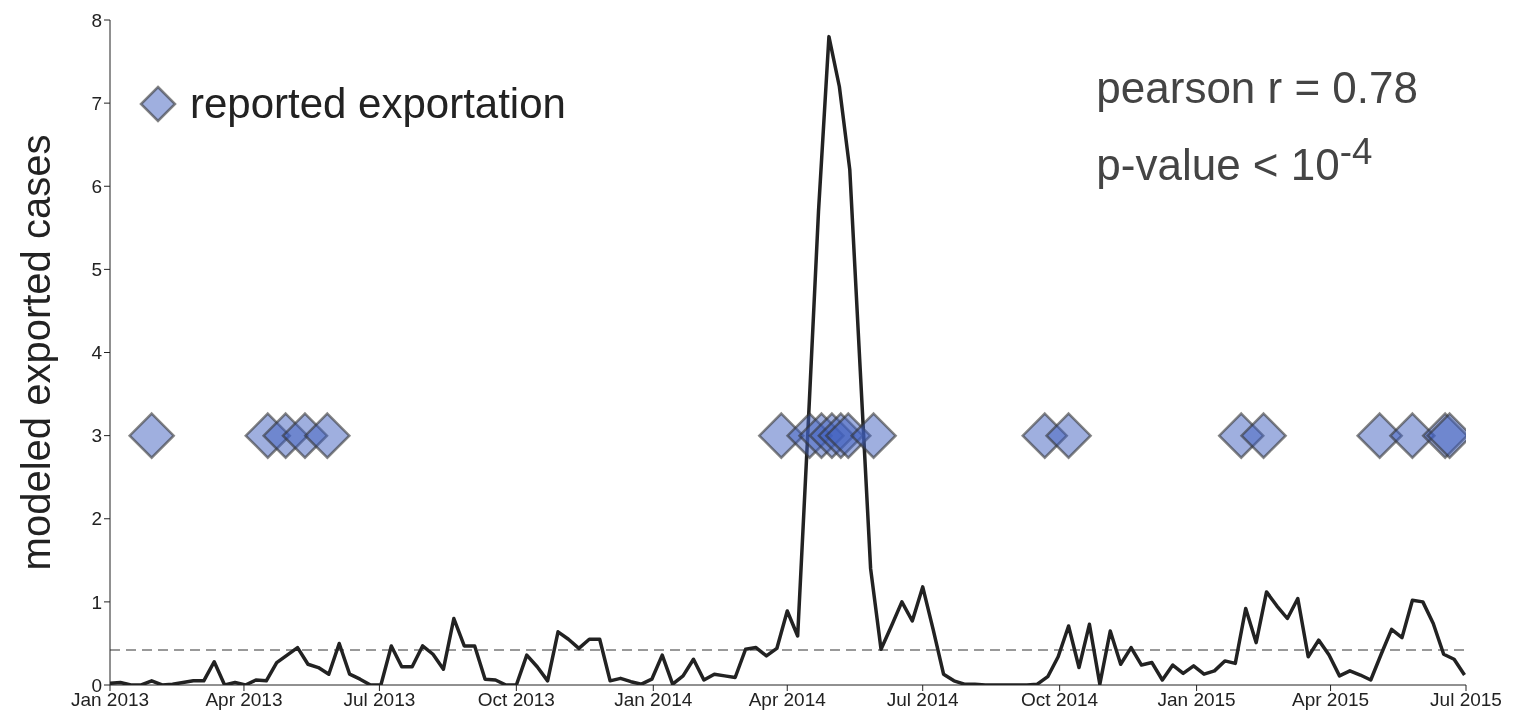 The image size is (1521, 724). What do you see at coordinates (1466, 700) in the screenshot?
I see `x-tick-label: Jul 2015` at bounding box center [1466, 700].